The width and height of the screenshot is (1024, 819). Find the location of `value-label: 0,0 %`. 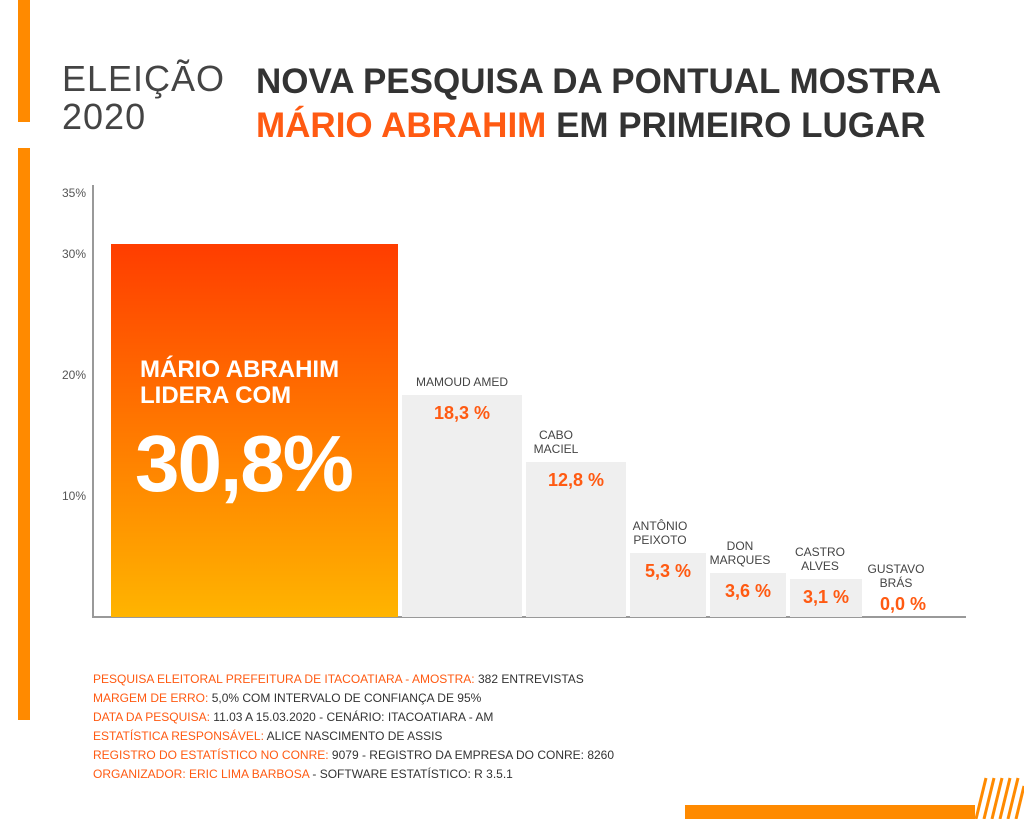

value-label: 0,0 % is located at coordinates (903, 604).